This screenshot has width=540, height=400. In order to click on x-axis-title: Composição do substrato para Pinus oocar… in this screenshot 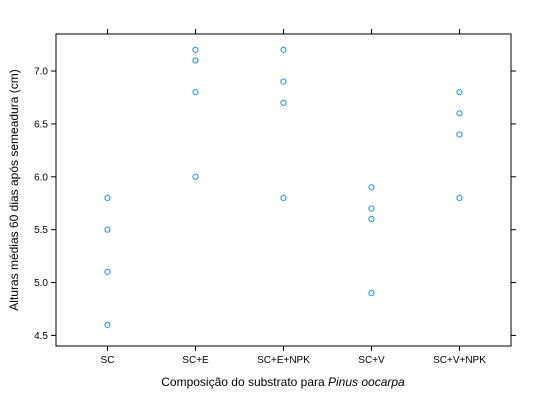, I will do `click(283, 382)`.